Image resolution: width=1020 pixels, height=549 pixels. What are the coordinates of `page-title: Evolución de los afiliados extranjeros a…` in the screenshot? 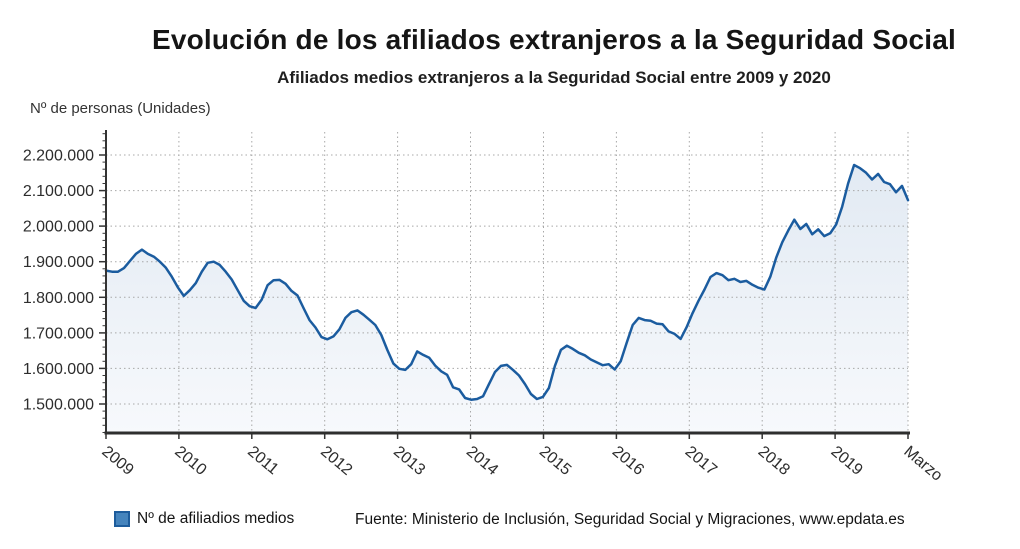 It's located at (554, 39).